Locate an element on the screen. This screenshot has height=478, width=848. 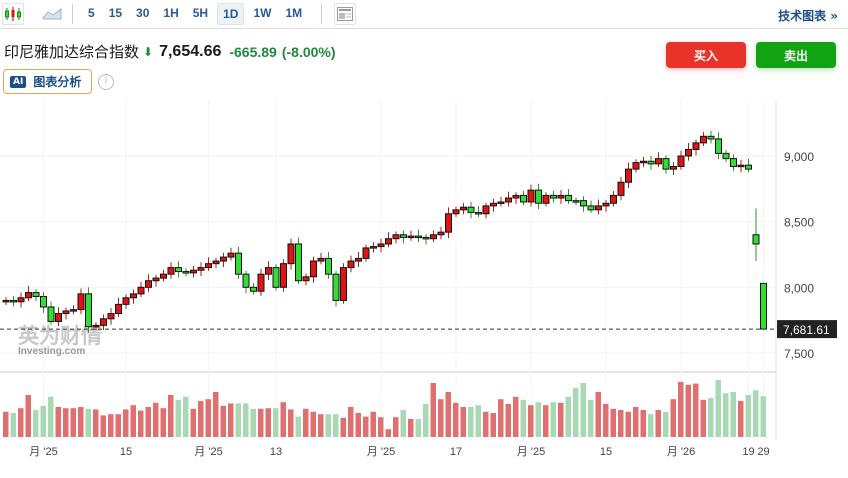
instrument-header: 印尼雅加达综合指数 ⬇ 7,654.66 -665.89 (-8.00%) is located at coordinates (170, 51).